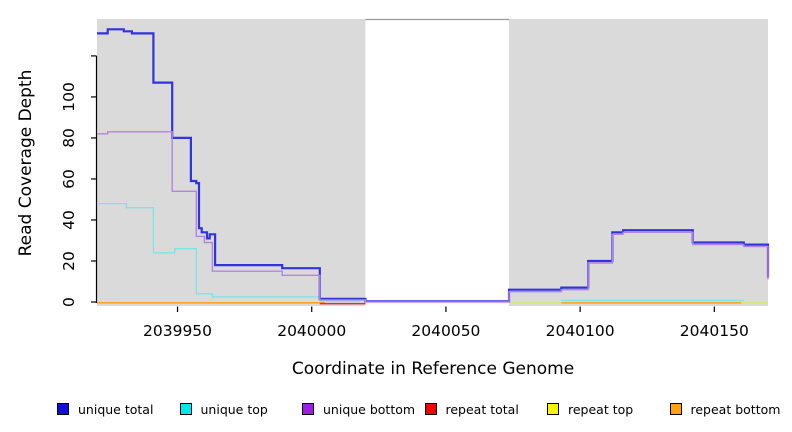  I want to click on legend-item-repeat-top: repeat top, so click(608, 409).